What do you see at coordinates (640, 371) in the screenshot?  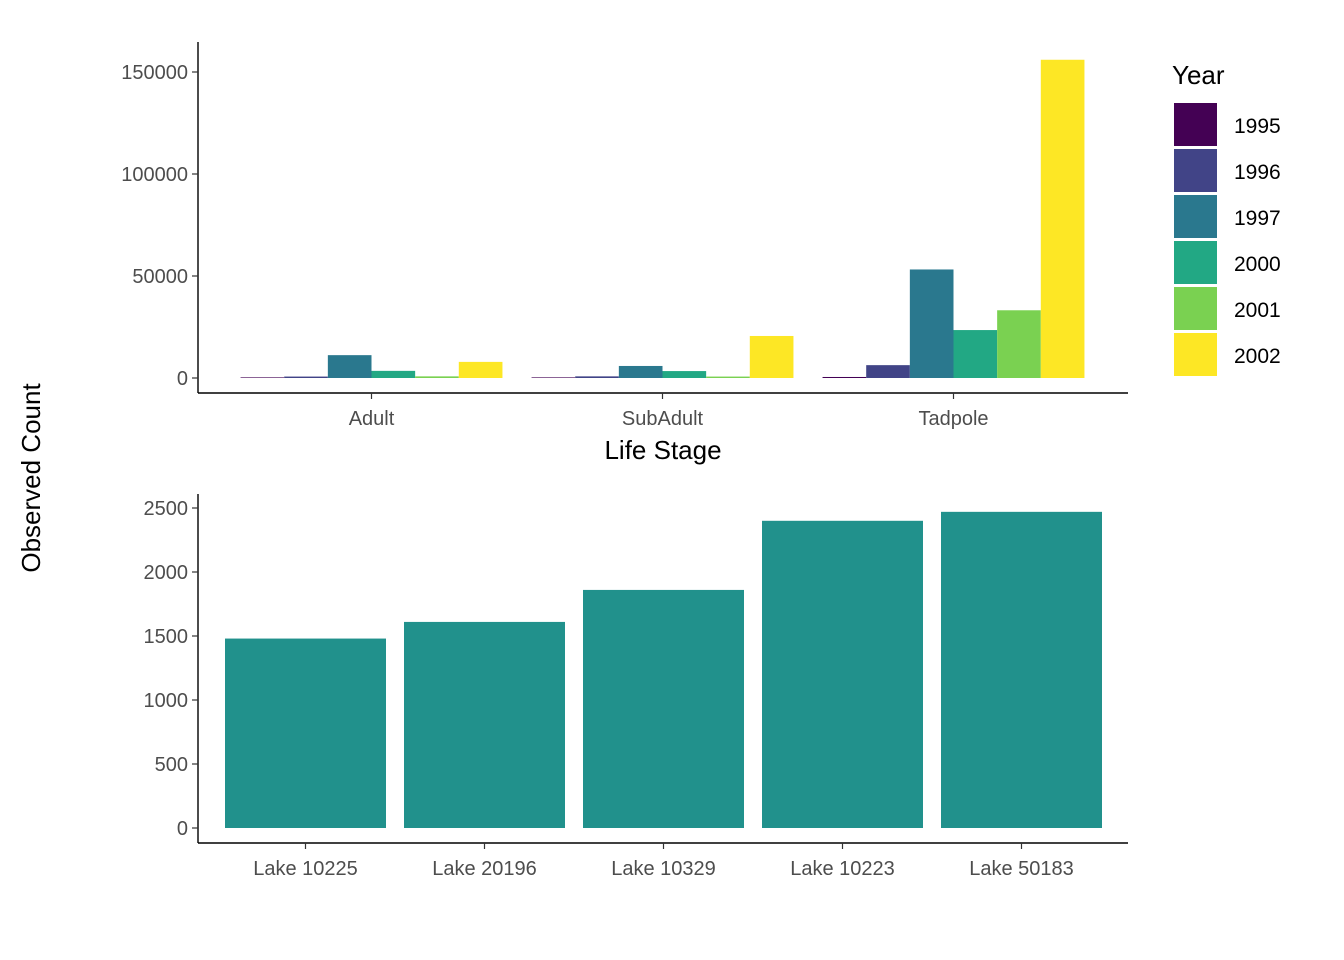 I see `bar-subadult-1997` at bounding box center [640, 371].